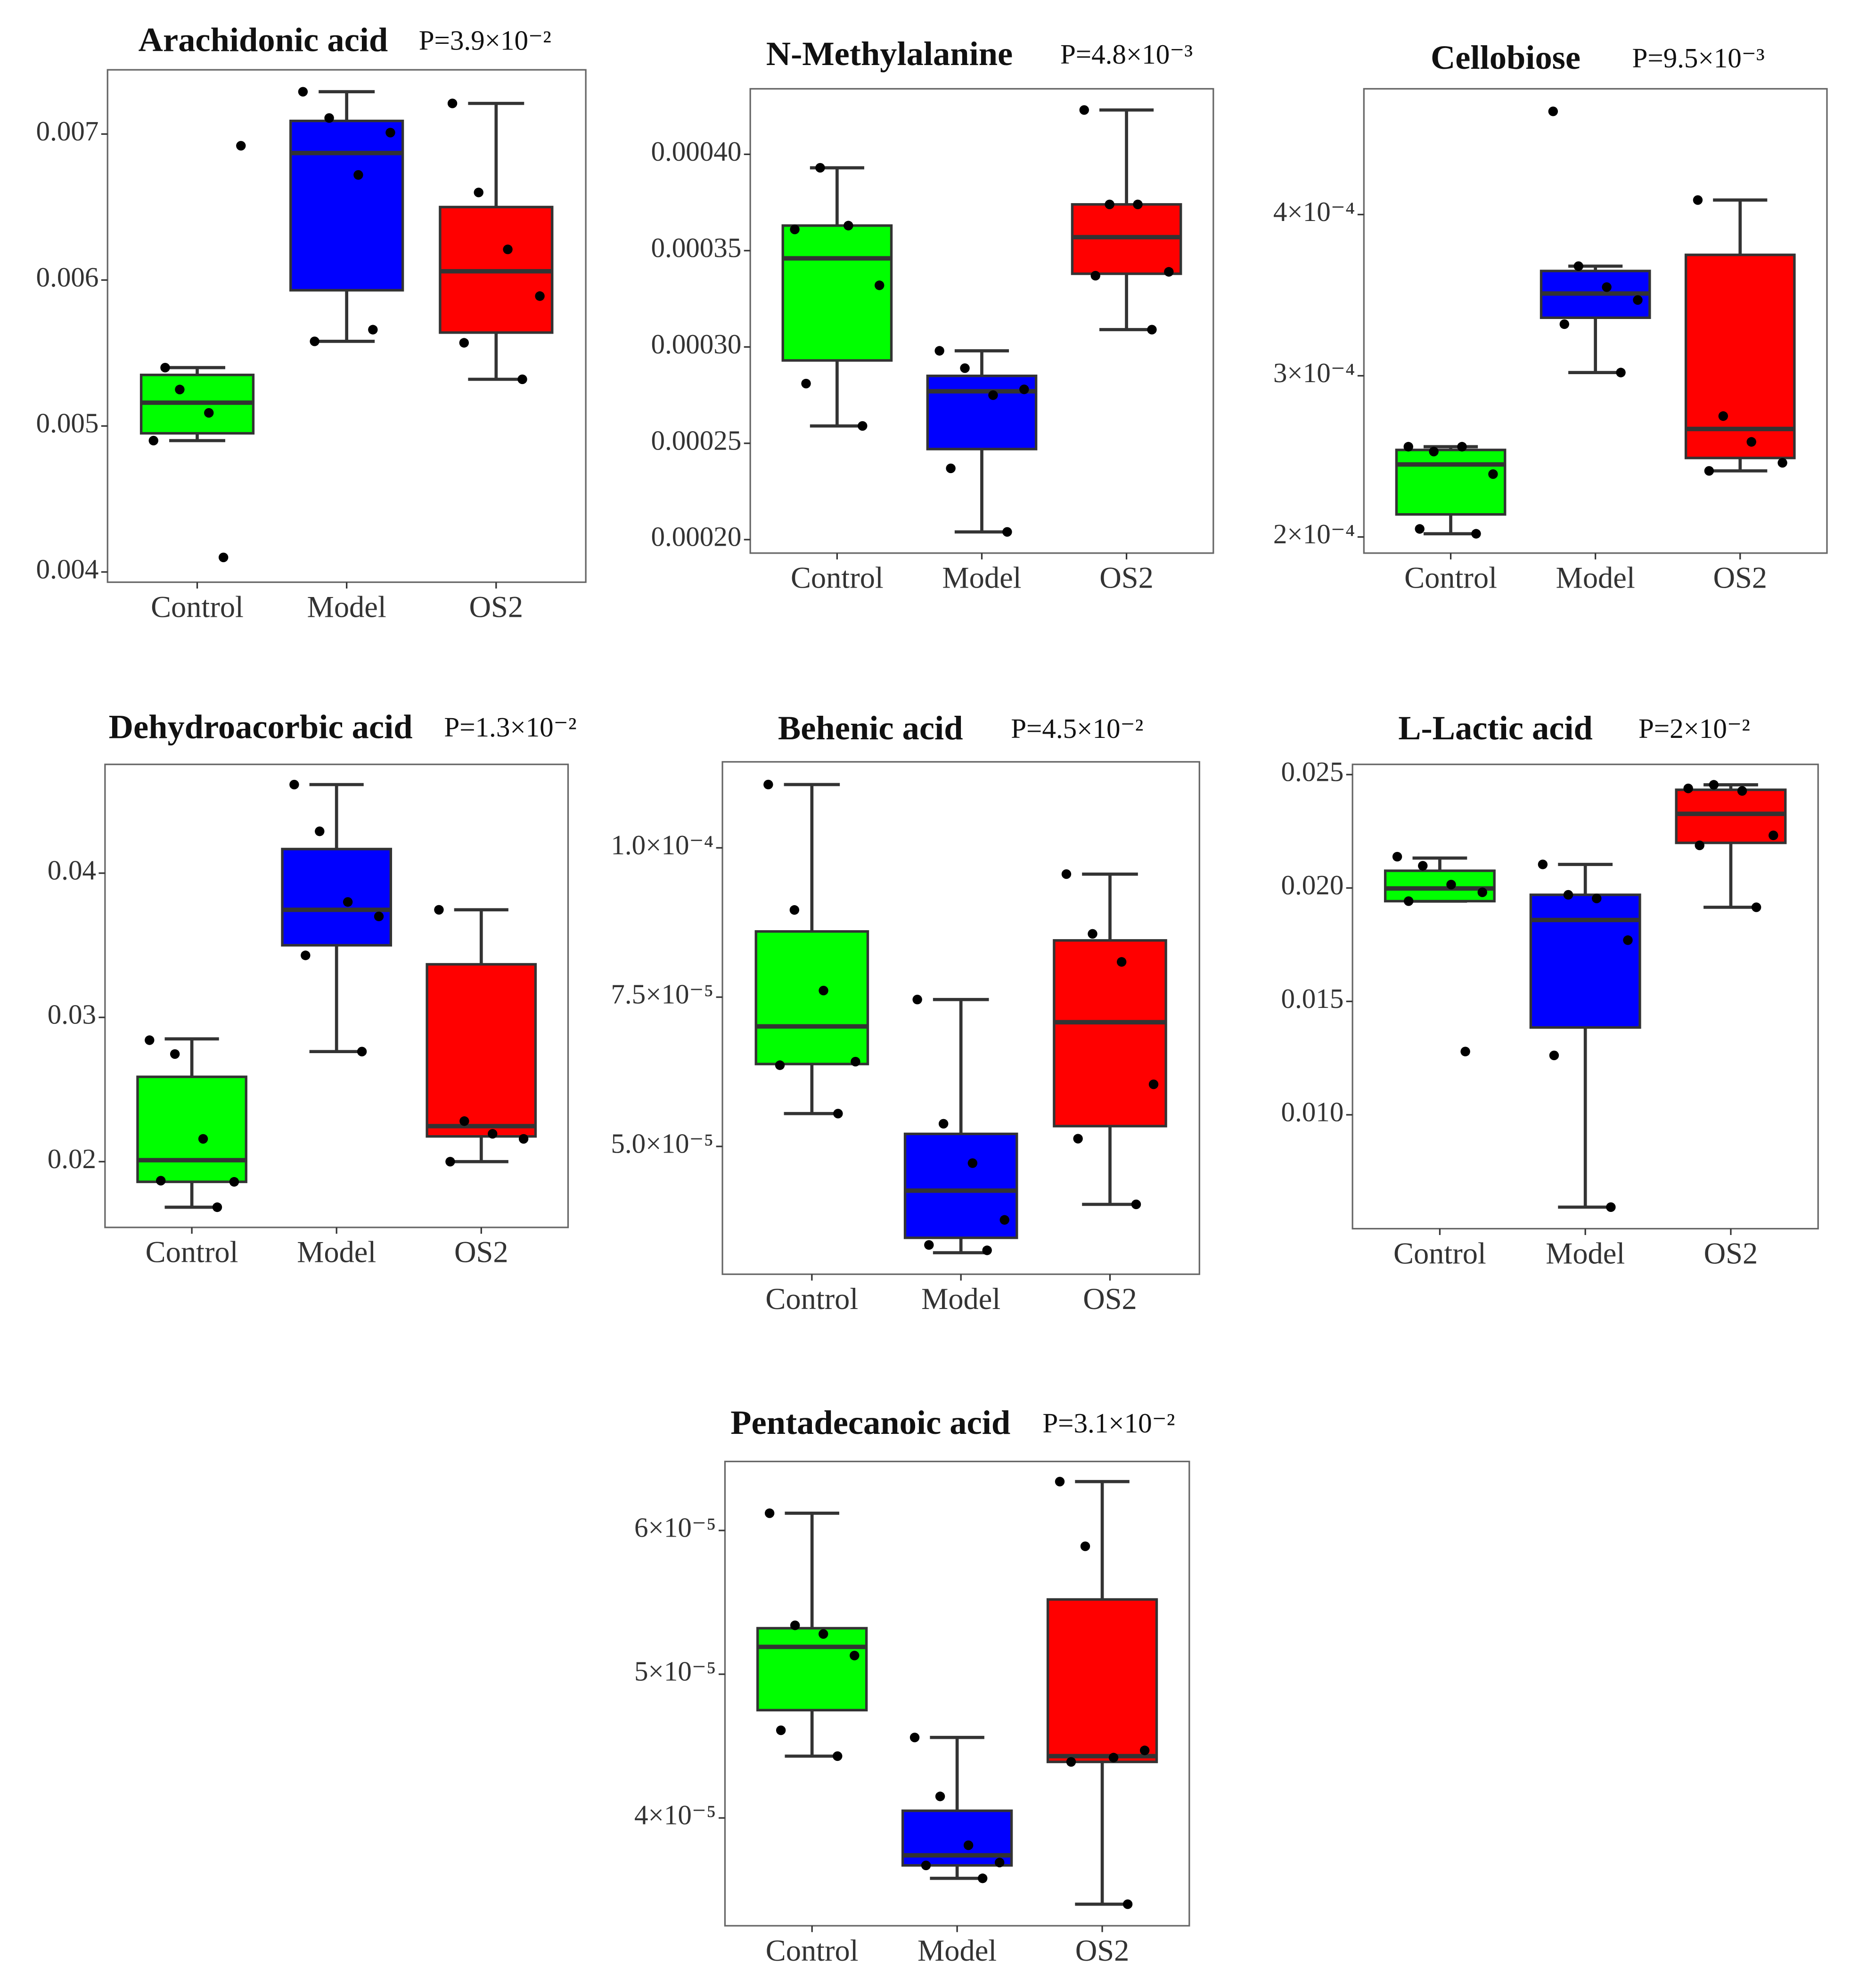  Describe the element at coordinates (72, 1014) in the screenshot. I see `y-tick-label: 0.03` at that location.